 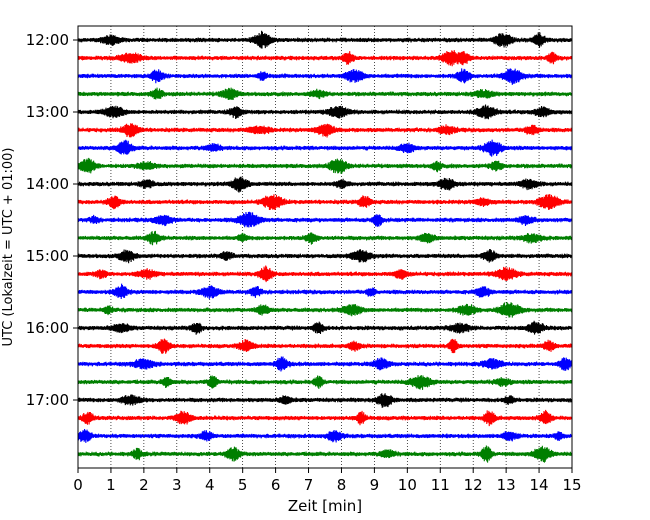 I want to click on x-tick-label: 4, so click(x=210, y=485).